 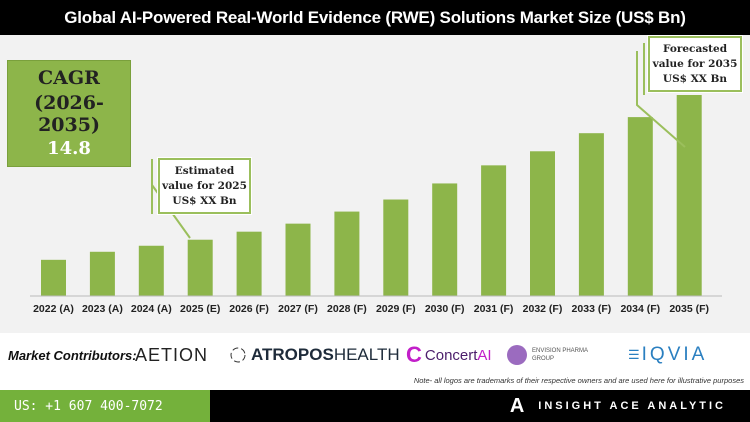 What do you see at coordinates (640, 206) in the screenshot?
I see `bar-2034` at bounding box center [640, 206].